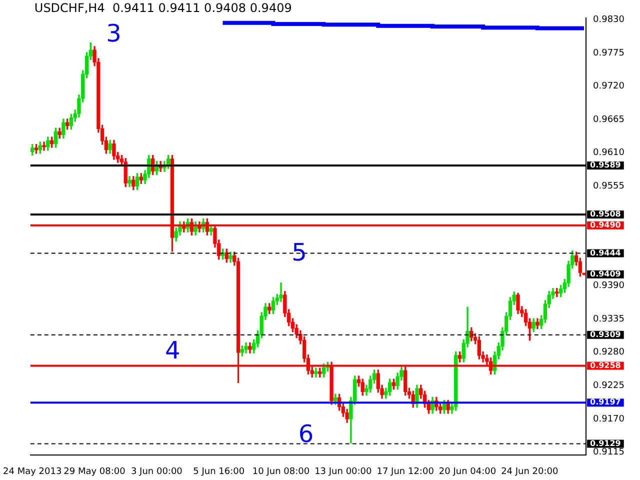 This screenshot has width=640, height=480. Describe the element at coordinates (609, 87) in the screenshot. I see `y-tick-label: 0.9720` at that location.